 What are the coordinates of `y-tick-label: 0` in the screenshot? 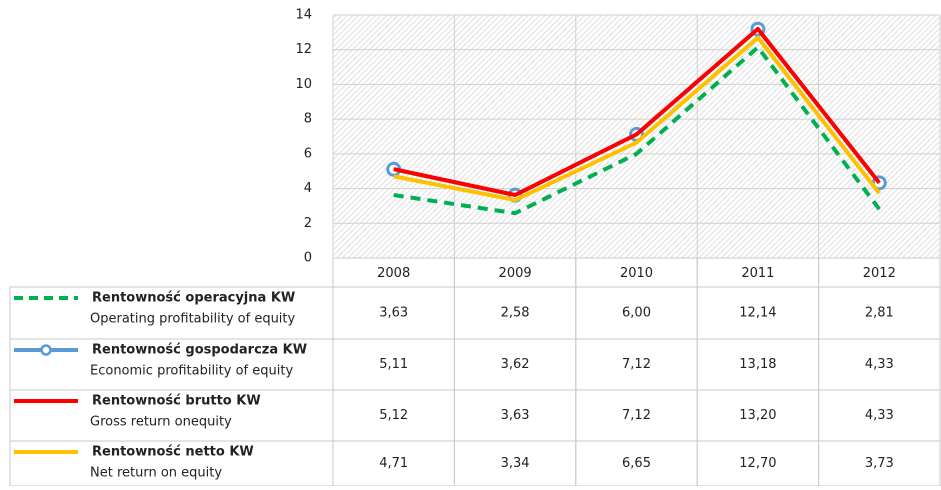 It's located at (308, 258).